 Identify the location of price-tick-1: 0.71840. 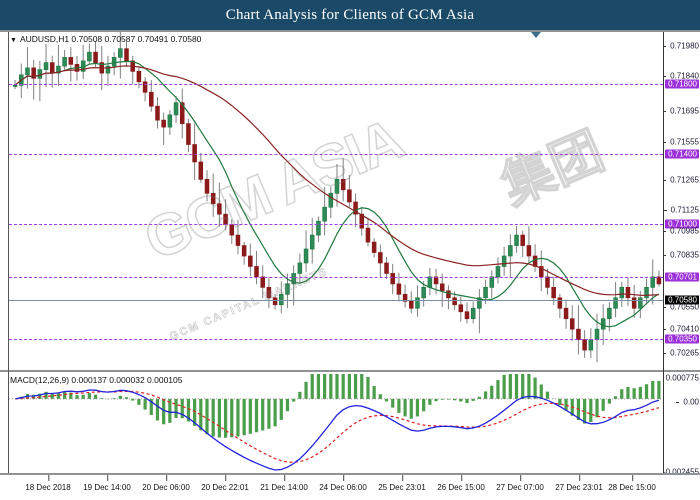
(681, 76).